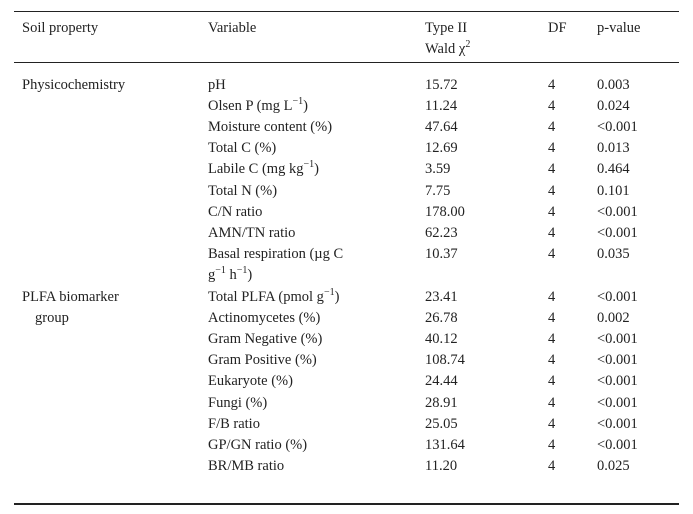 The width and height of the screenshot is (693, 514). Describe the element at coordinates (438, 169) in the screenshot. I see `value-cell: 3.59` at that location.